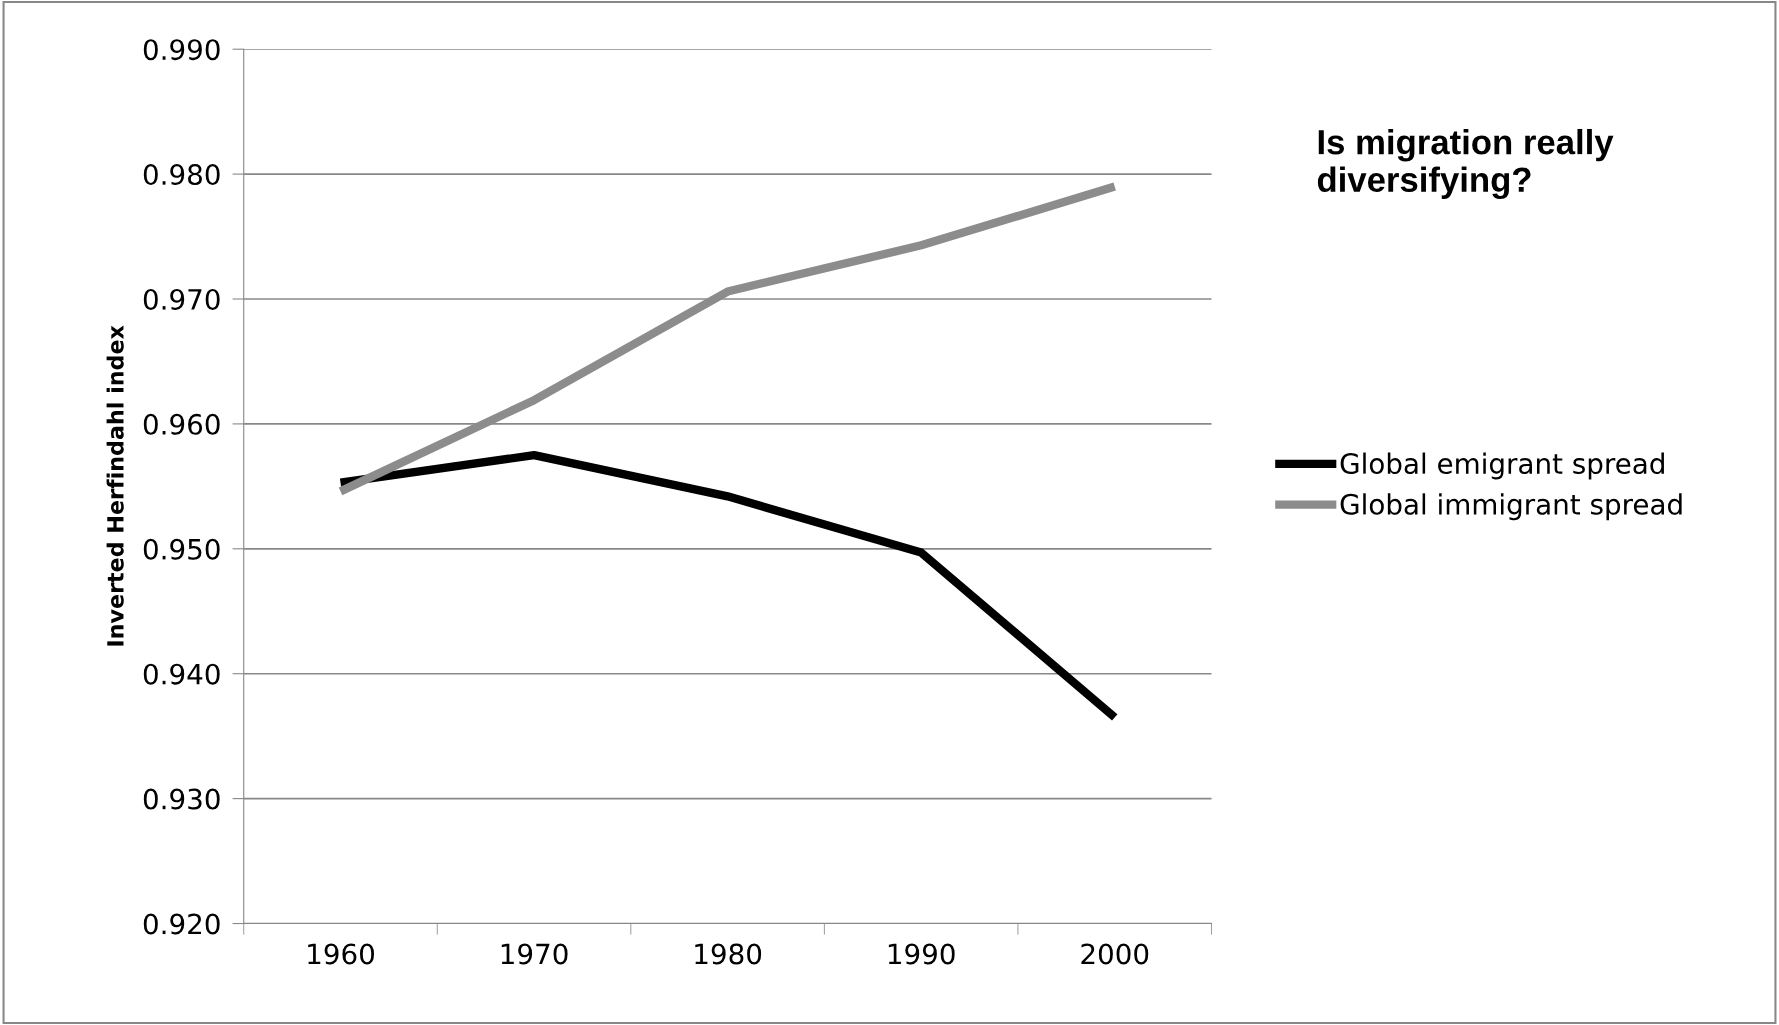 The height and width of the screenshot is (1025, 1779). Describe the element at coordinates (181, 175) in the screenshot. I see `y-tick-label: 0.980` at that location.